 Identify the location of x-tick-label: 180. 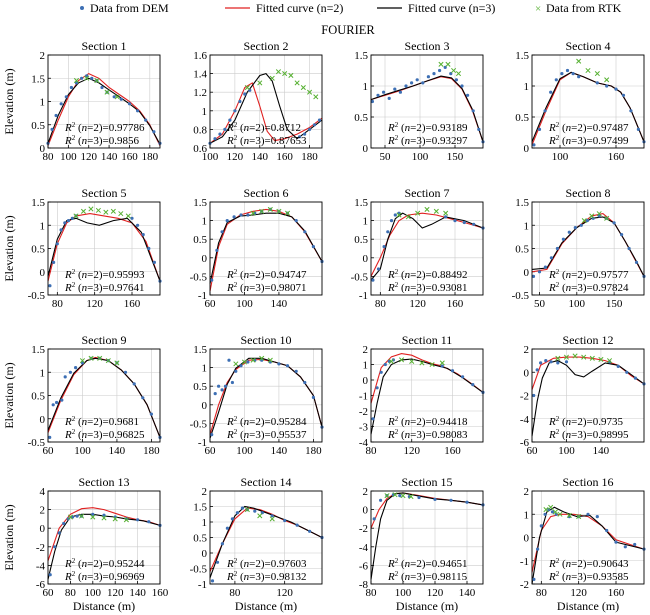
(309, 157).